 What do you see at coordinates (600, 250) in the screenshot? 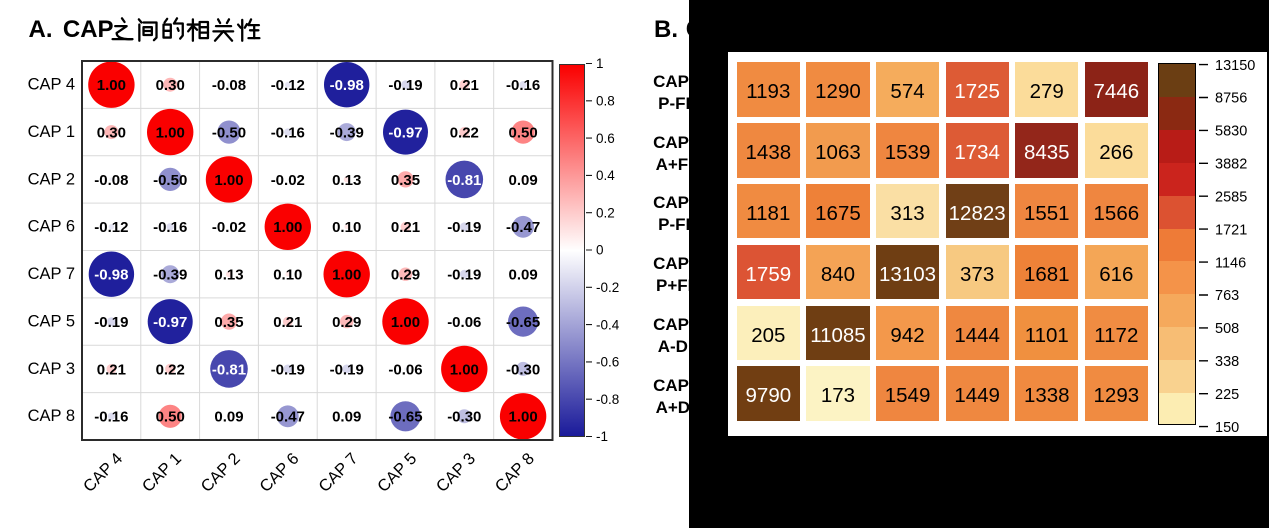
I see `svg-text: 0` at bounding box center [600, 250].